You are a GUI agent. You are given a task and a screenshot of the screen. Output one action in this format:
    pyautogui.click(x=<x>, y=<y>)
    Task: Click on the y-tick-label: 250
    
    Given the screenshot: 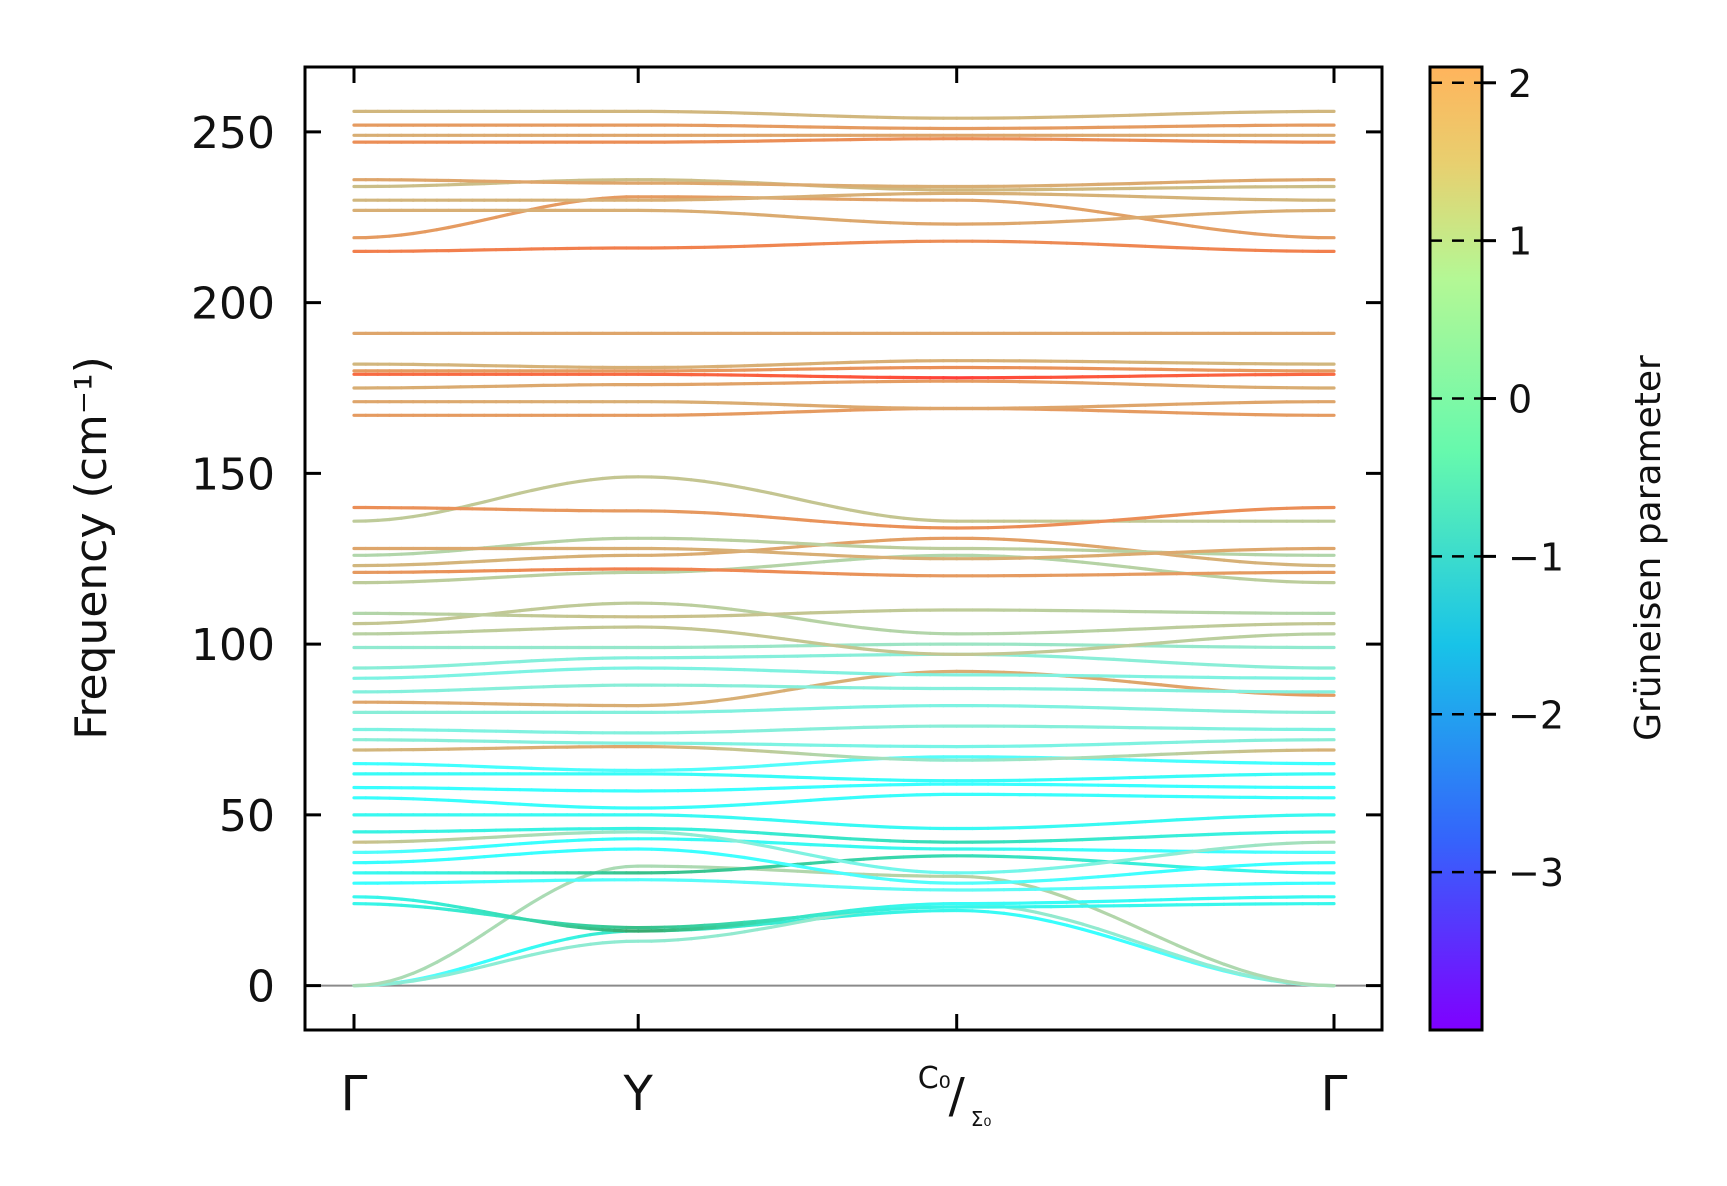 What is the action you would take?
    pyautogui.click(x=233, y=133)
    